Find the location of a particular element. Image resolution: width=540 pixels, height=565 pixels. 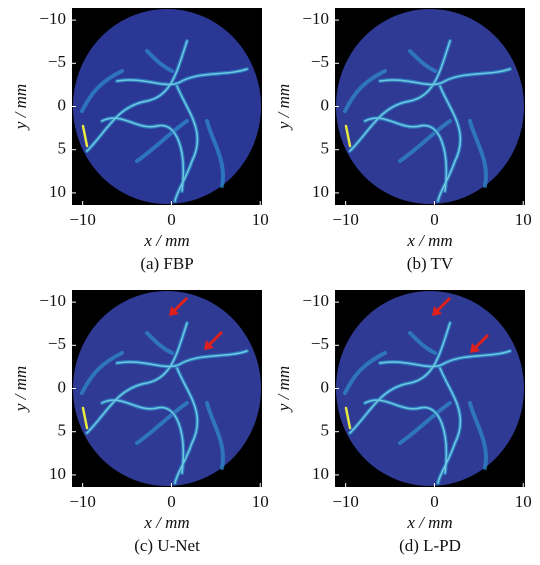

caption: (a) FBP is located at coordinates (166, 263).